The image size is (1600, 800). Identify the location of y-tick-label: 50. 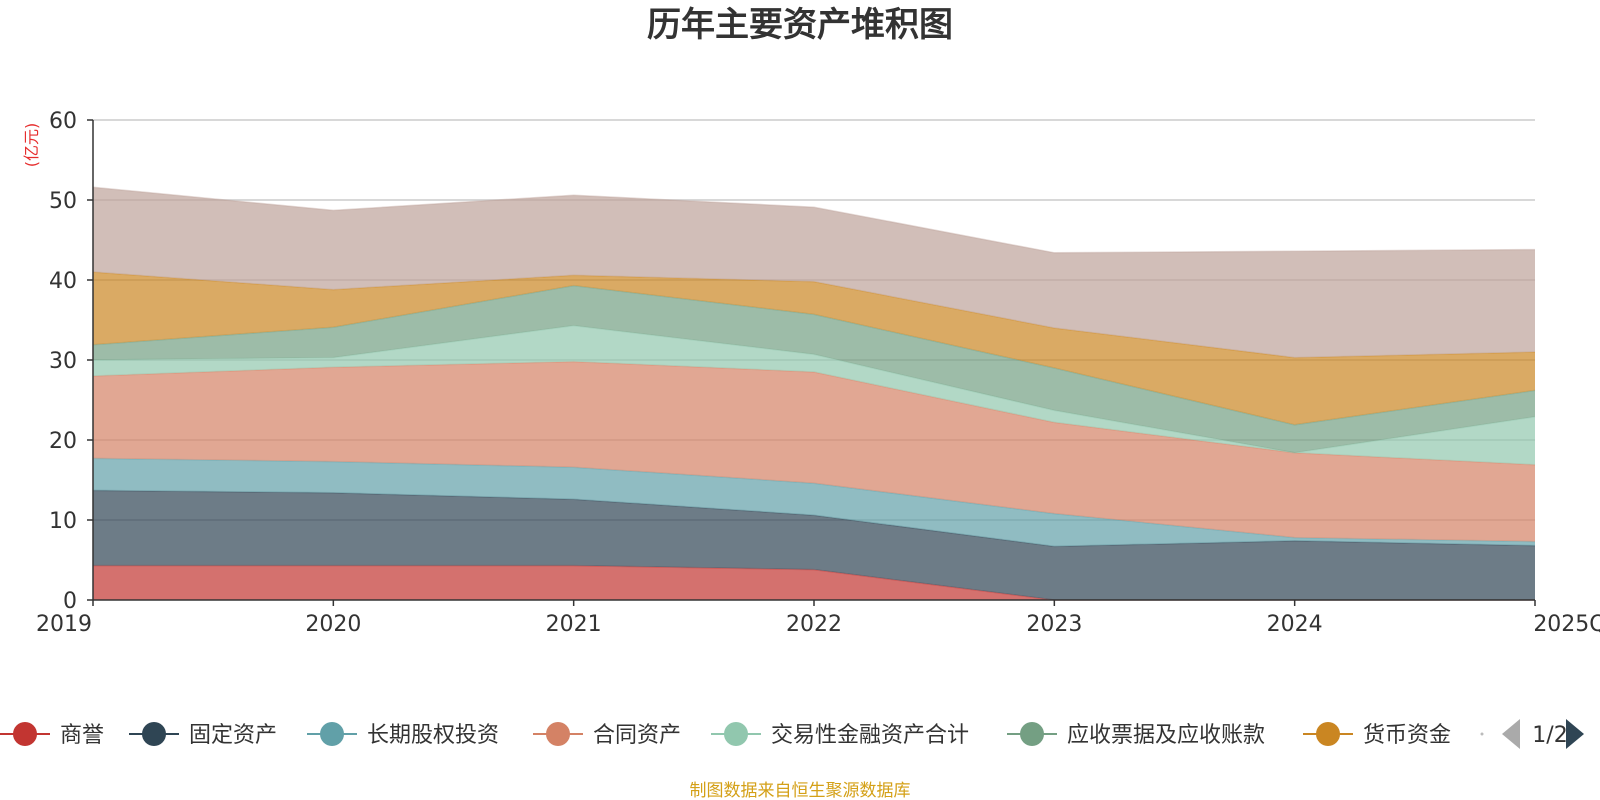
(63, 201).